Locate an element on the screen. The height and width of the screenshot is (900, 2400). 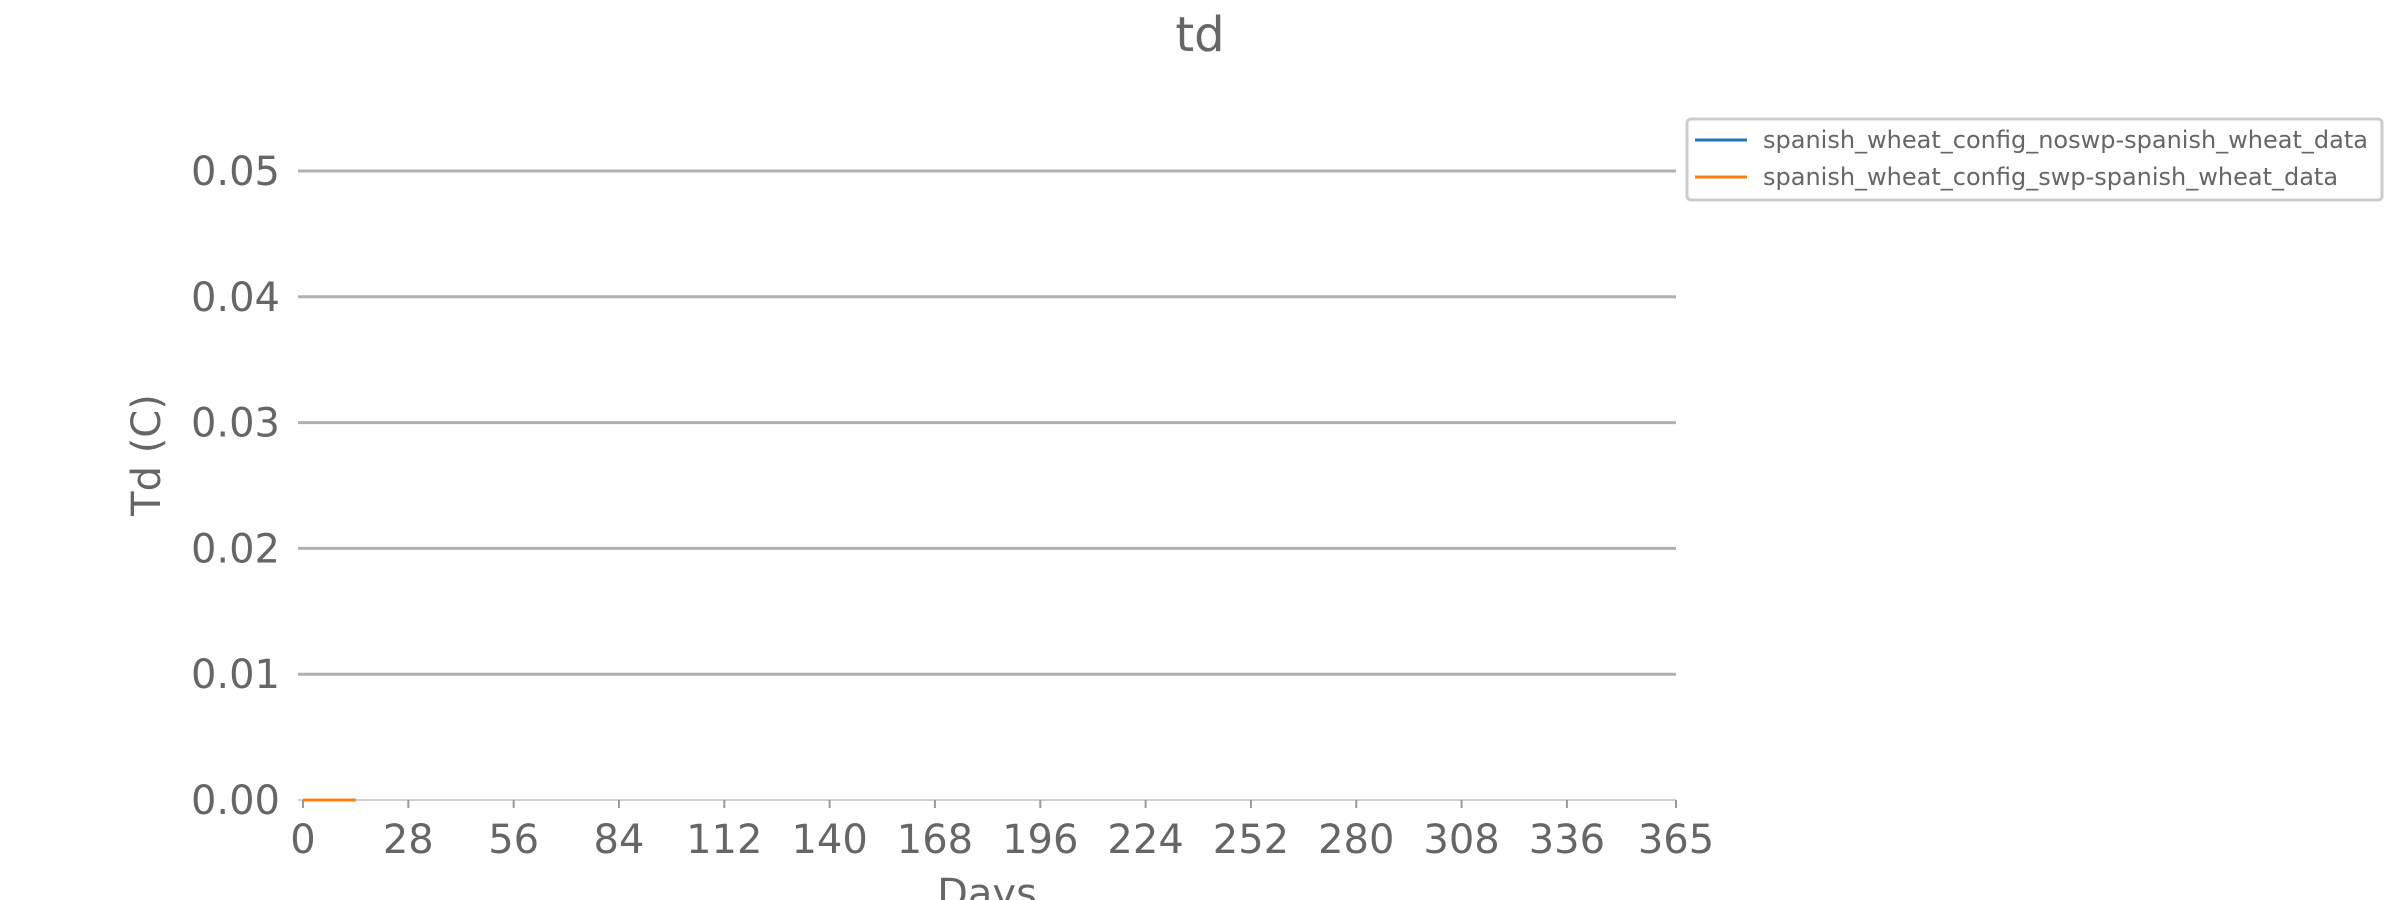
y-tick-label-1: 0.01 is located at coordinates (235, 675).